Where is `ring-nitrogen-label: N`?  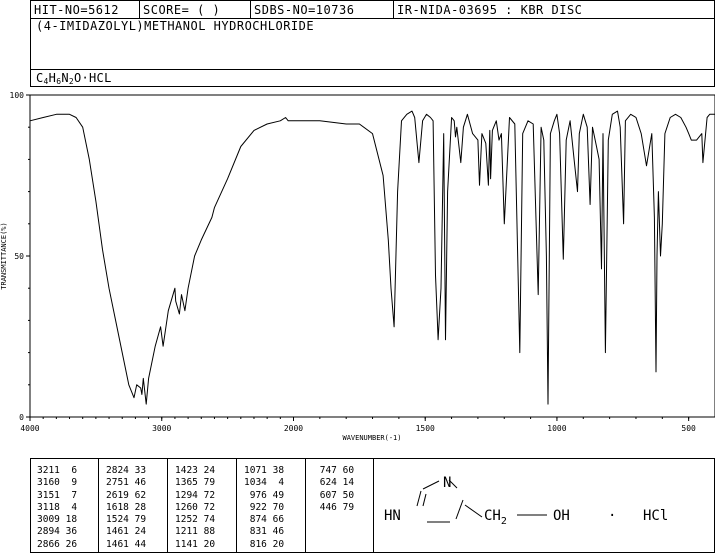
ring-nitrogen-label: N is located at coordinates (447, 483).